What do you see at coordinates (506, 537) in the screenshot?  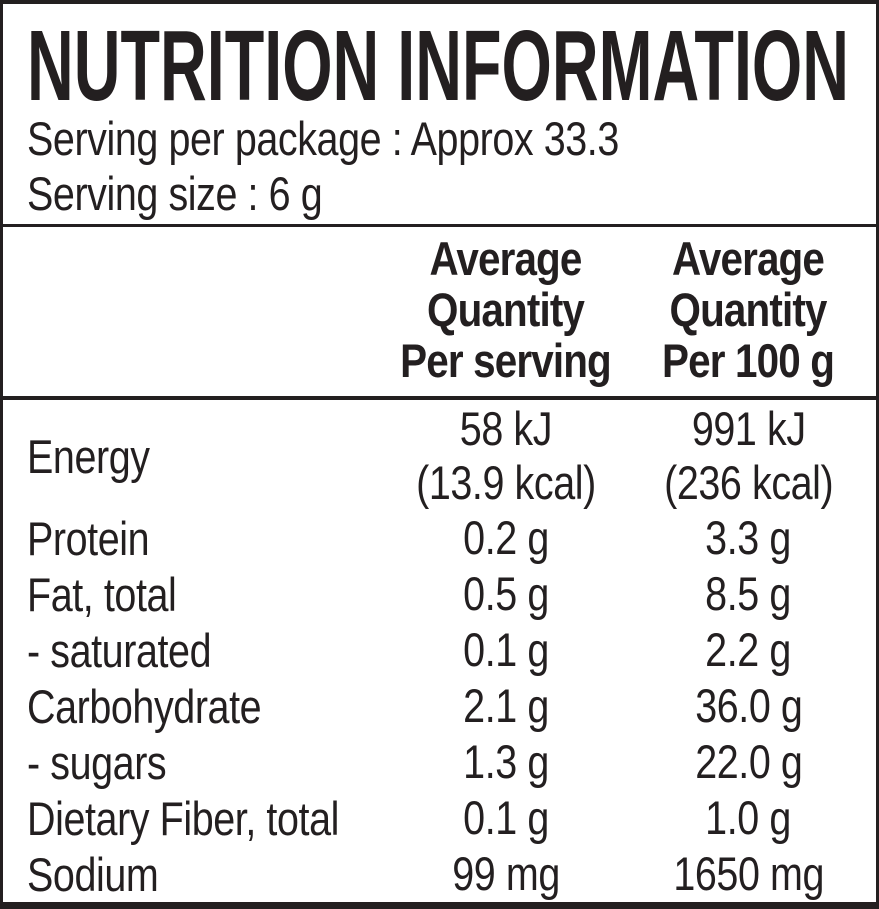 I see `value-per-serving: 0.2 g` at bounding box center [506, 537].